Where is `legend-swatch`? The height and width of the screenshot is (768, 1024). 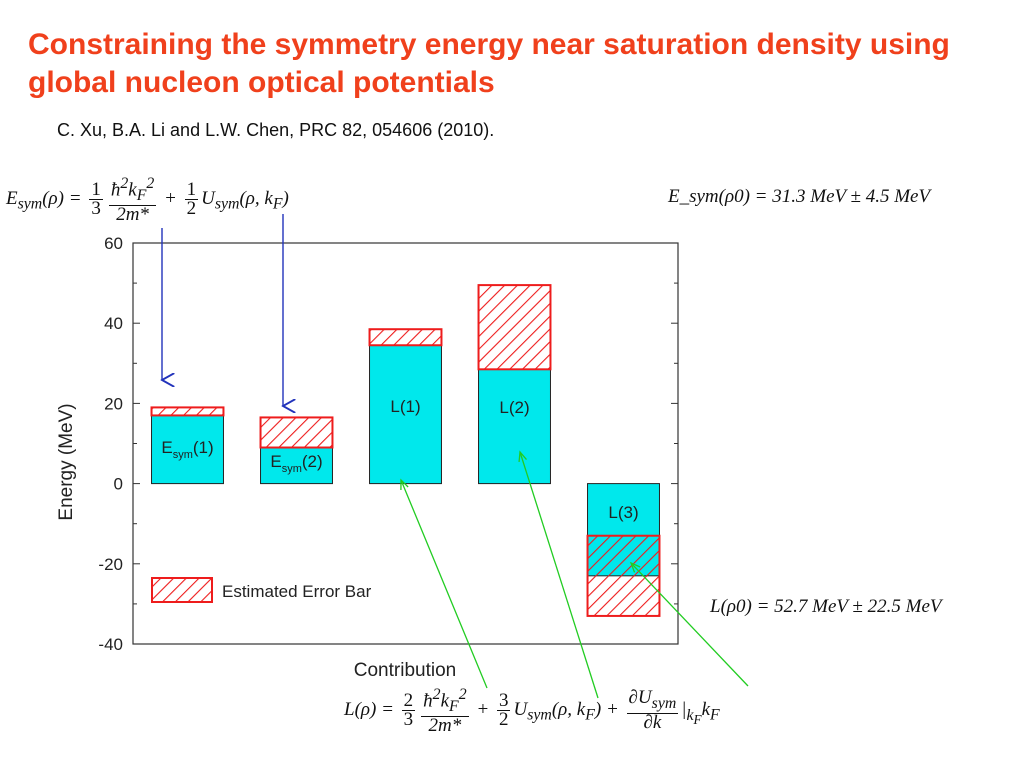
legend-swatch is located at coordinates (182, 590).